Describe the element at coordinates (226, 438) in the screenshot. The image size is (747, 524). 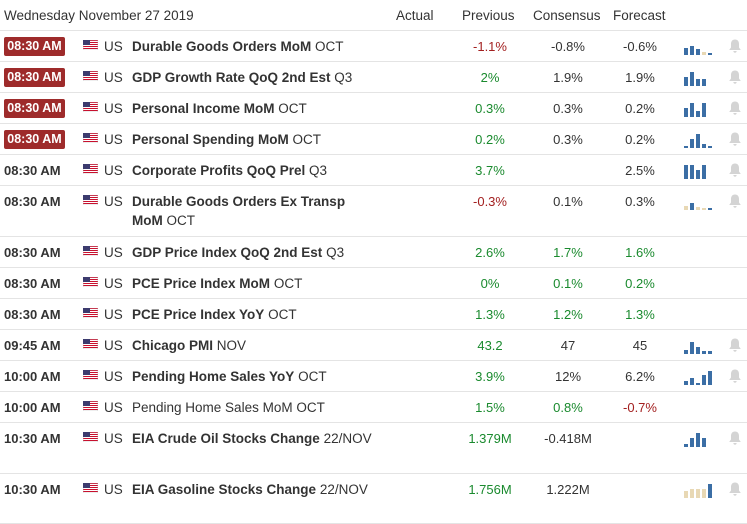
I see `event-name: EIA Crude Oil Stocks Change` at that location.